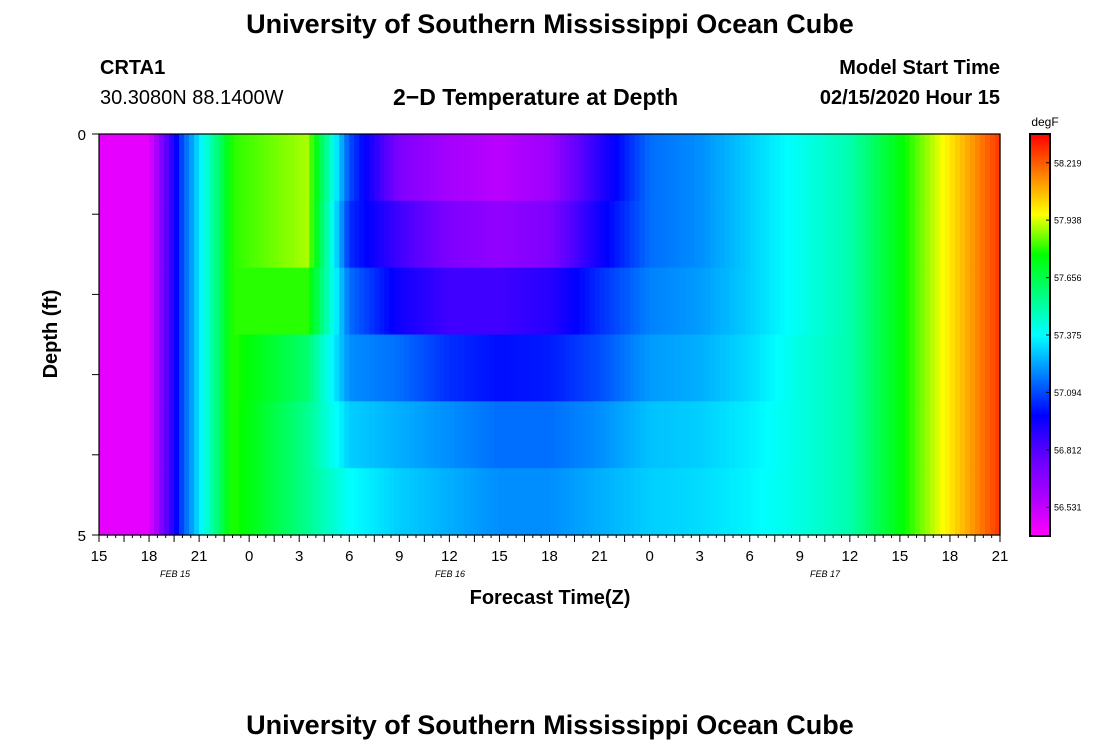  Describe the element at coordinates (82, 135) in the screenshot. I see `y-tick-label: 0` at that location.